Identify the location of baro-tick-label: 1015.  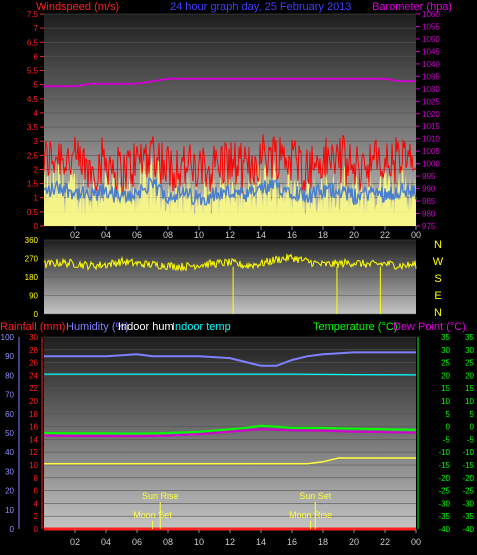
(431, 126).